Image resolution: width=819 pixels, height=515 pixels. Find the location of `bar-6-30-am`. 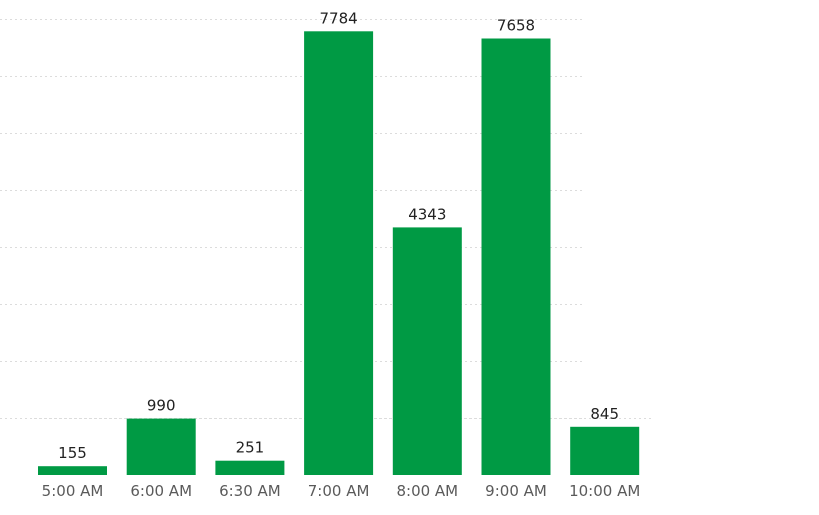

bar-6-30-am is located at coordinates (250, 467).